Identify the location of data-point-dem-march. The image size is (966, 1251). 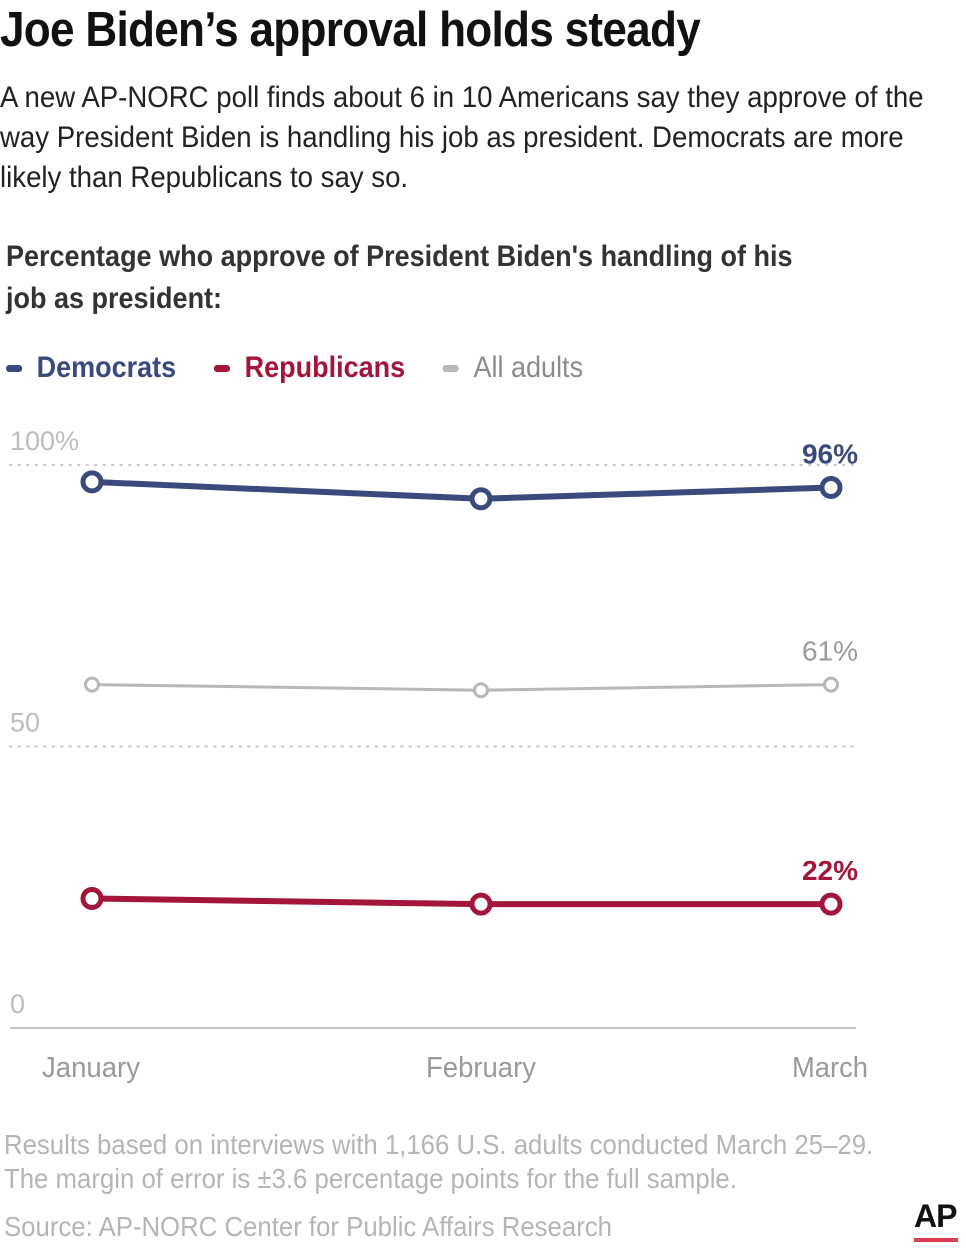
(831, 488).